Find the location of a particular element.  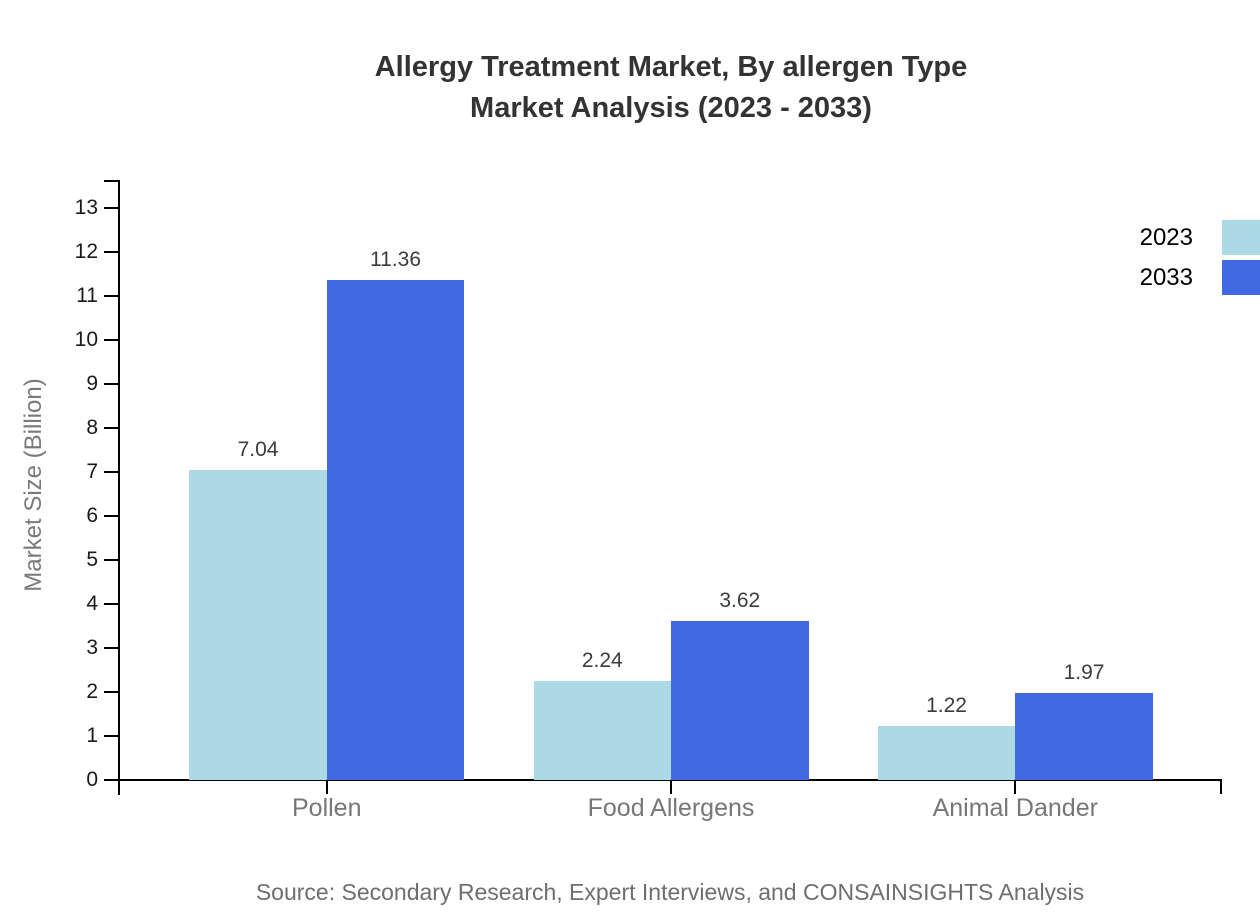

value-label-2033-animal-dander: 1.97 is located at coordinates (1084, 673).